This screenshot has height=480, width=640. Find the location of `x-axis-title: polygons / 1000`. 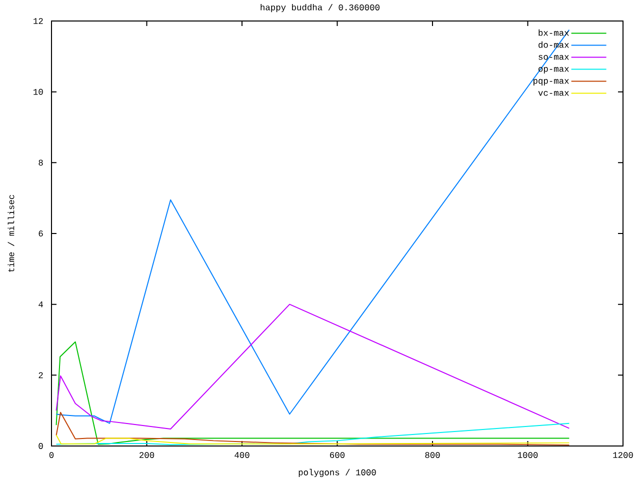

x-axis-title: polygons / 1000 is located at coordinates (337, 473).